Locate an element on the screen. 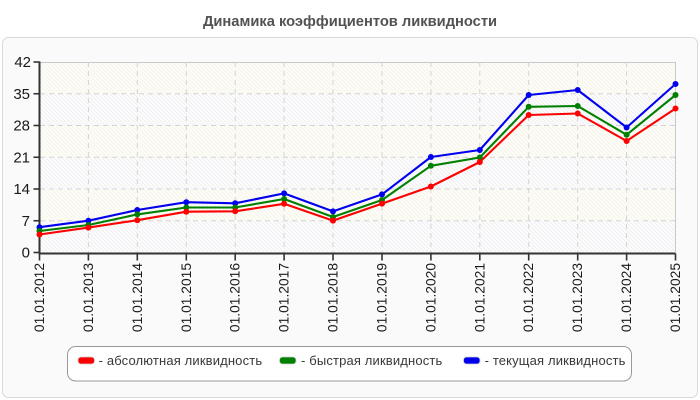  svg-text: 01.01.2021 is located at coordinates (479, 297).